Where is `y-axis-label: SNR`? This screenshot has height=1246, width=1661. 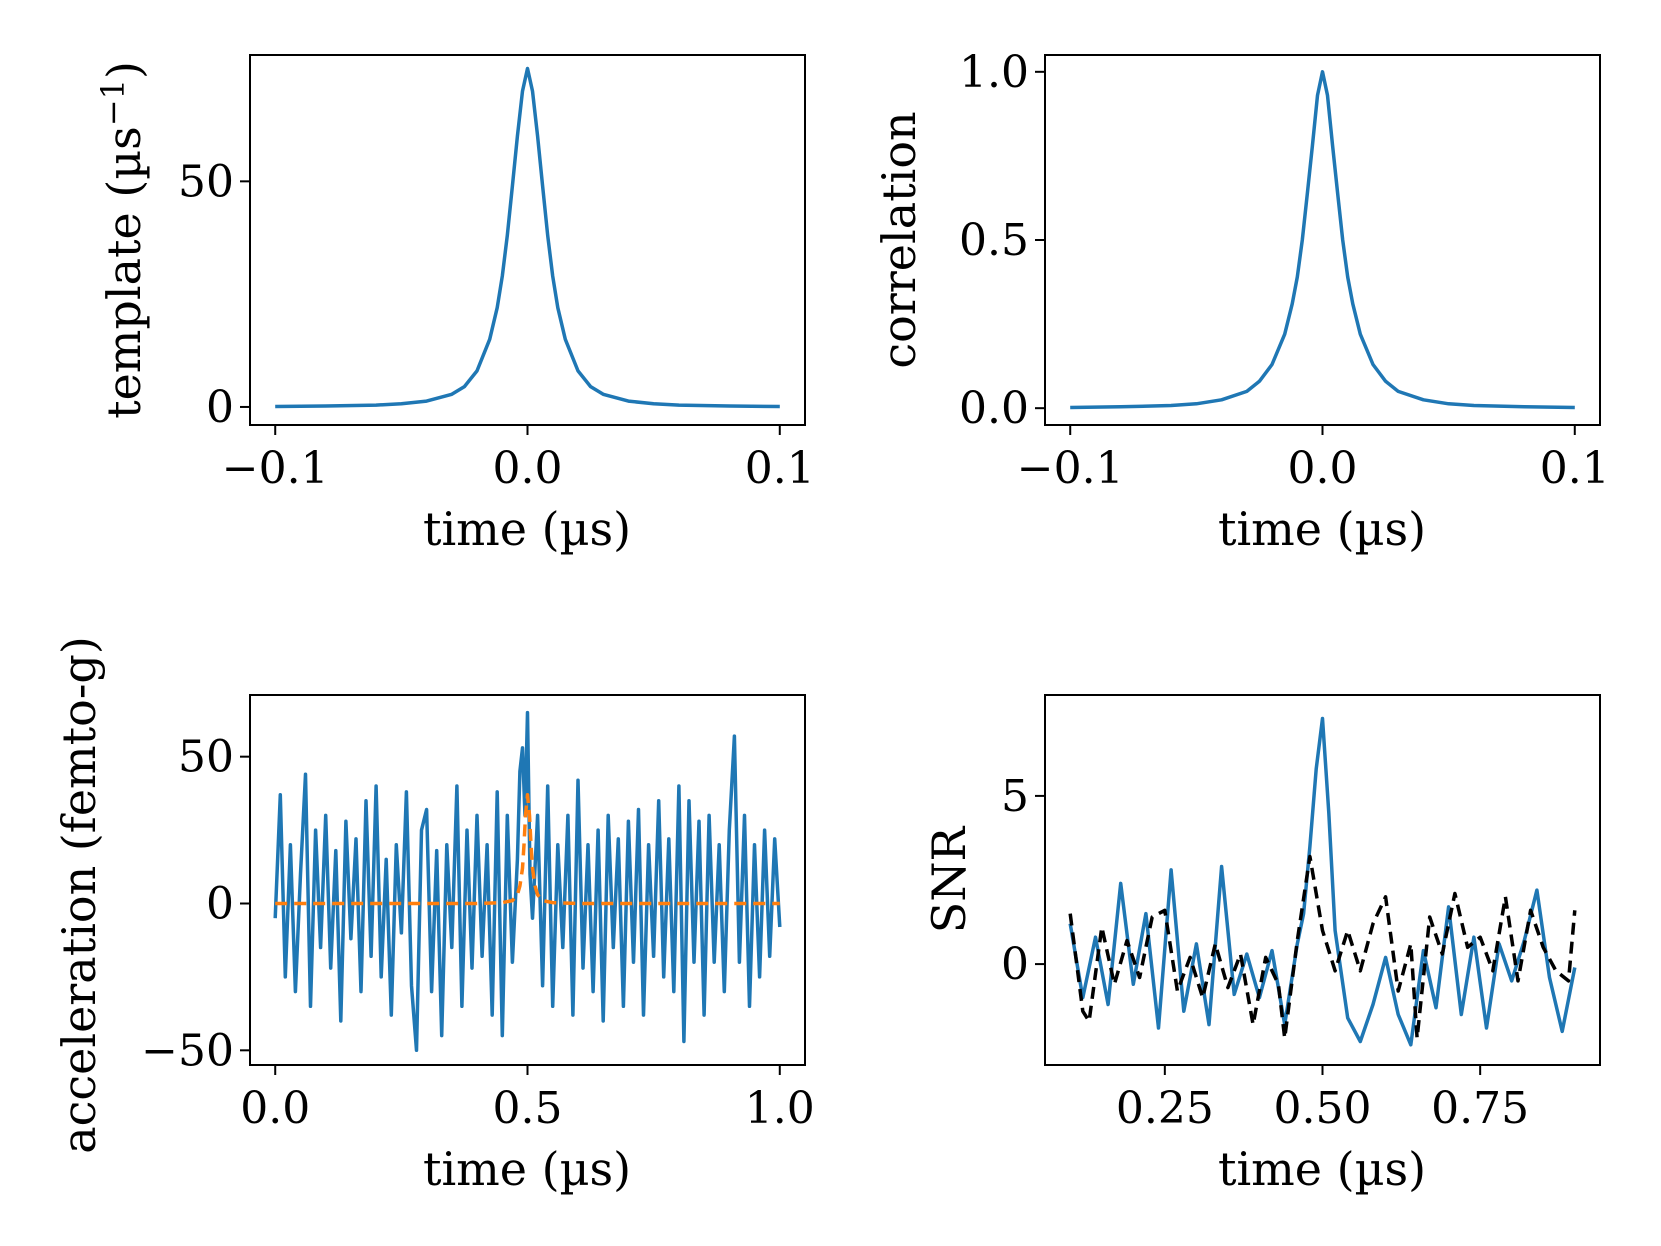
y-axis-label: SNR is located at coordinates (949, 879).